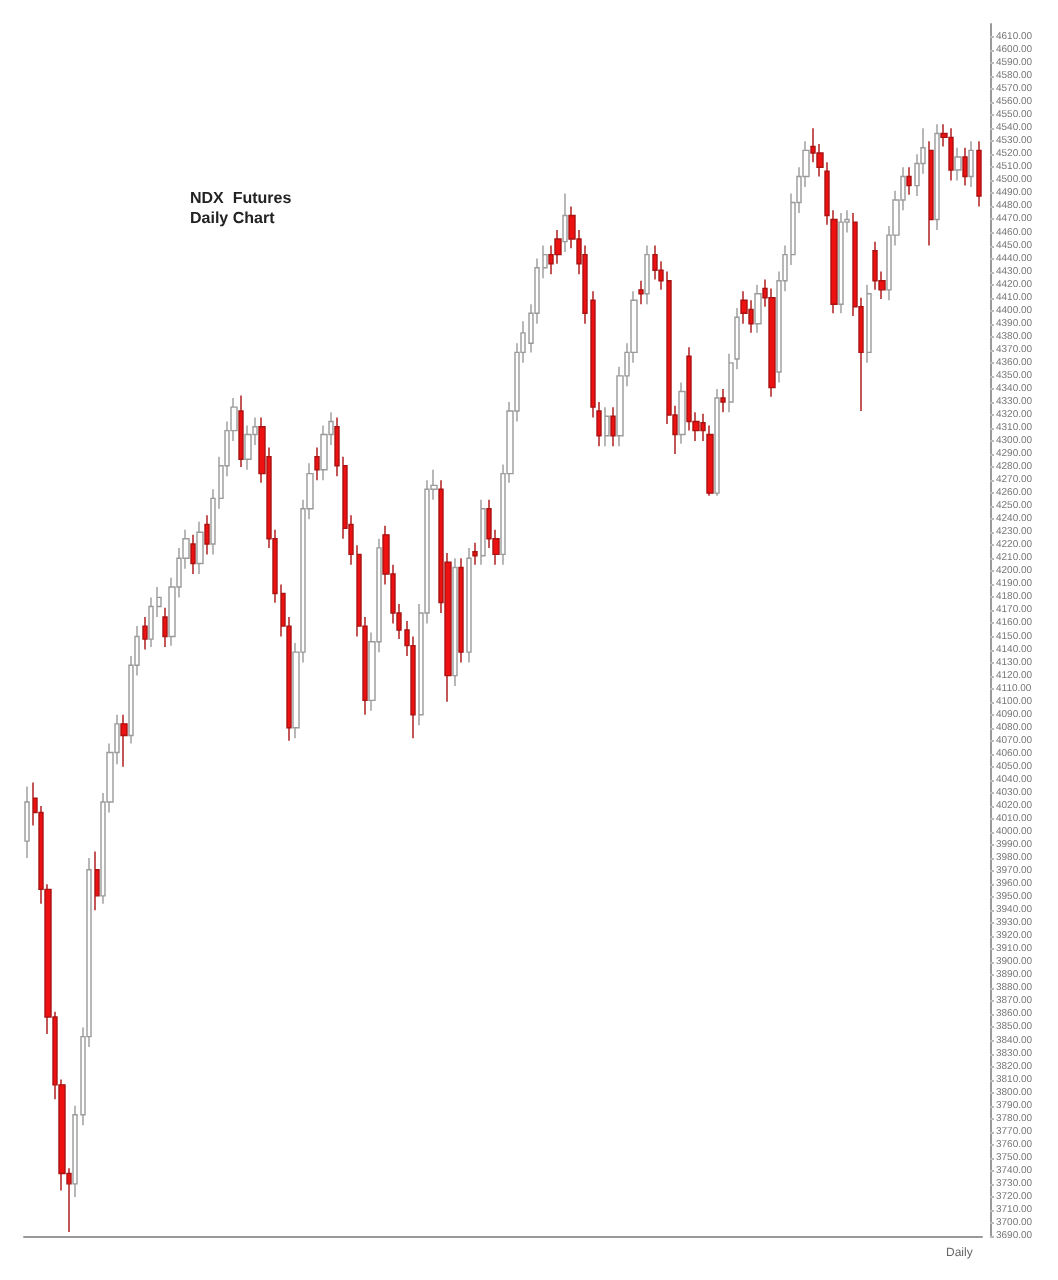 Image resolution: width=1058 pixels, height=1280 pixels. What do you see at coordinates (241, 198) in the screenshot?
I see `text: NDX Futures` at bounding box center [241, 198].